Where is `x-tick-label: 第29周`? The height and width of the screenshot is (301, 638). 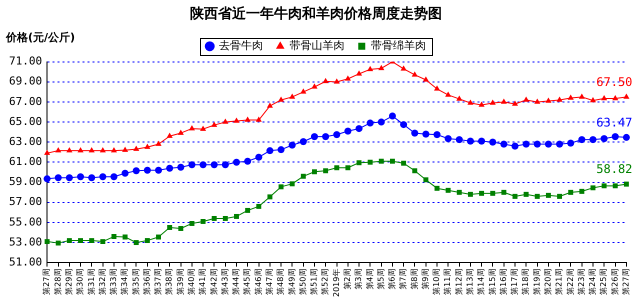
x-tick-label: 第29周 is located at coordinates (69, 281).